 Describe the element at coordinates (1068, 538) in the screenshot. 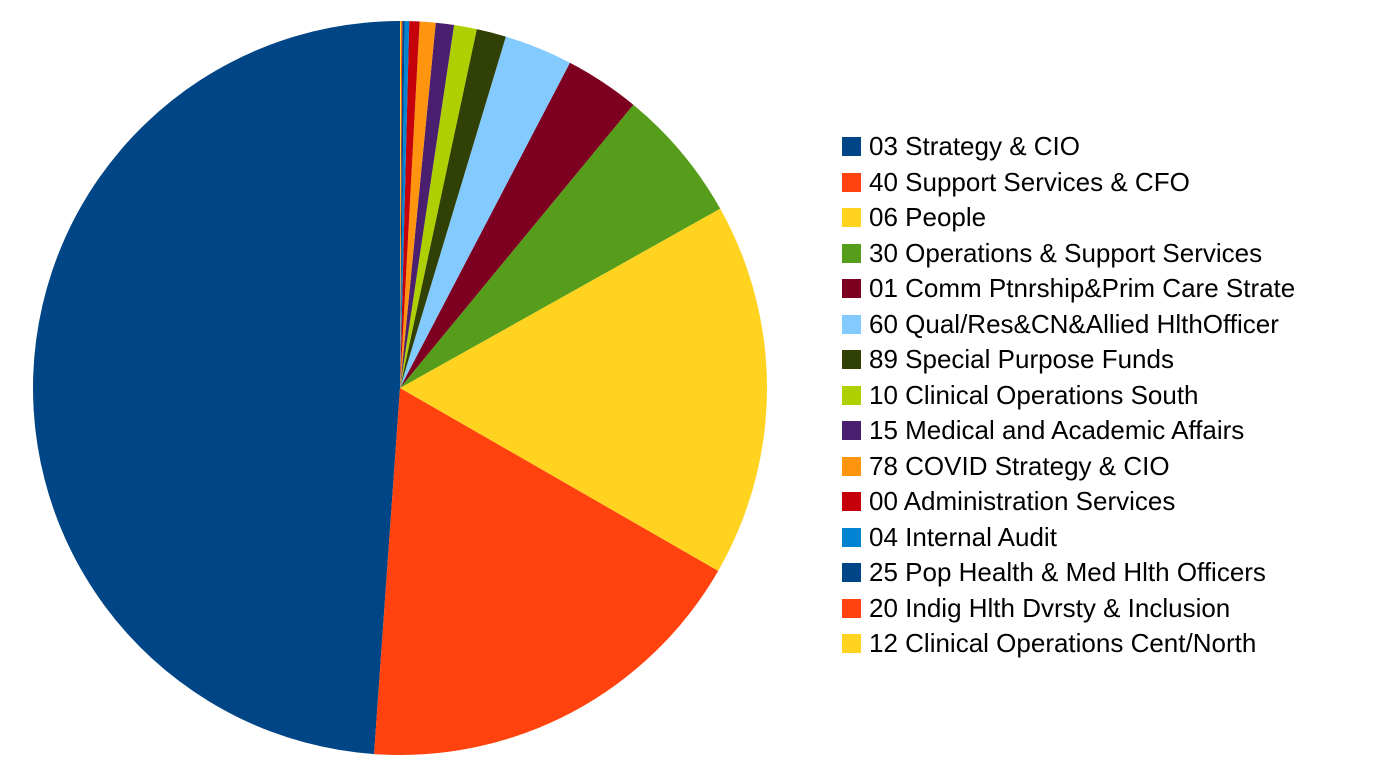

I see `legend-item: 04 Internal Audit` at that location.